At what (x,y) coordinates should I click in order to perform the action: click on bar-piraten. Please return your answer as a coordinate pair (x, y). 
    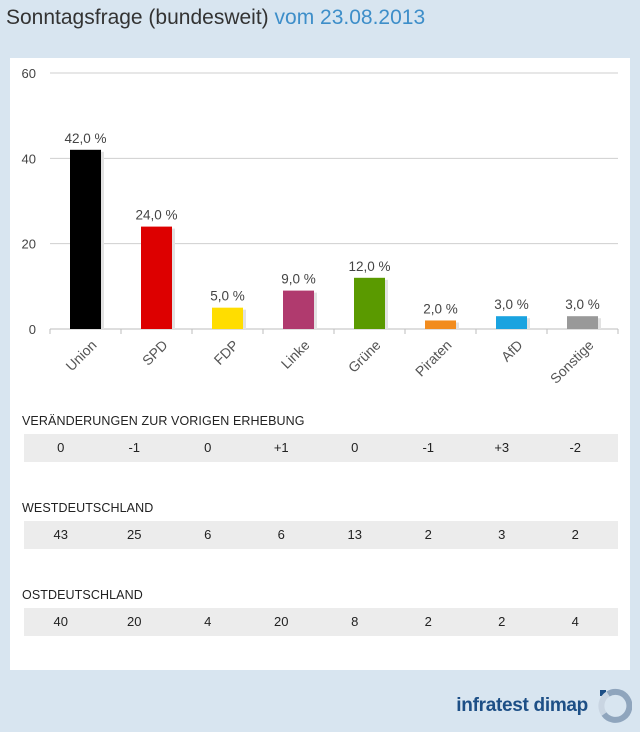
    Looking at the image, I should click on (440, 324).